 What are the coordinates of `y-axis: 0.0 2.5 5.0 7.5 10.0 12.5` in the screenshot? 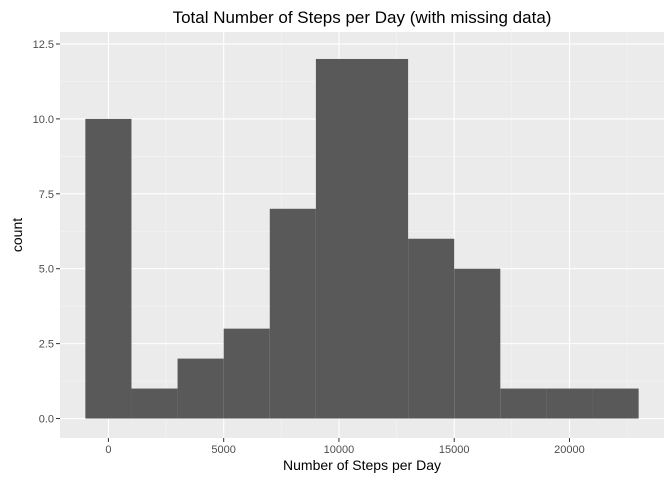 It's located at (46, 232).